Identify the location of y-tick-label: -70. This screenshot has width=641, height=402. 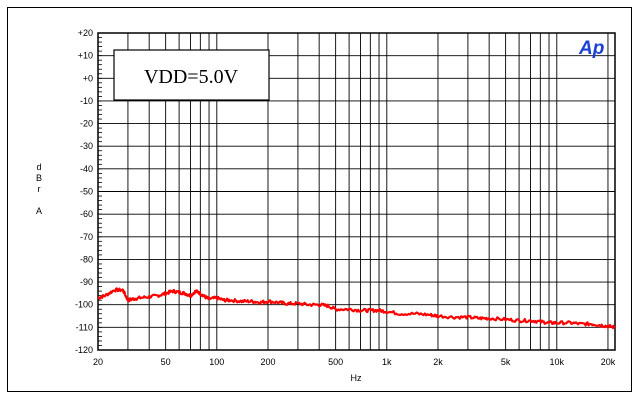
(86, 237).